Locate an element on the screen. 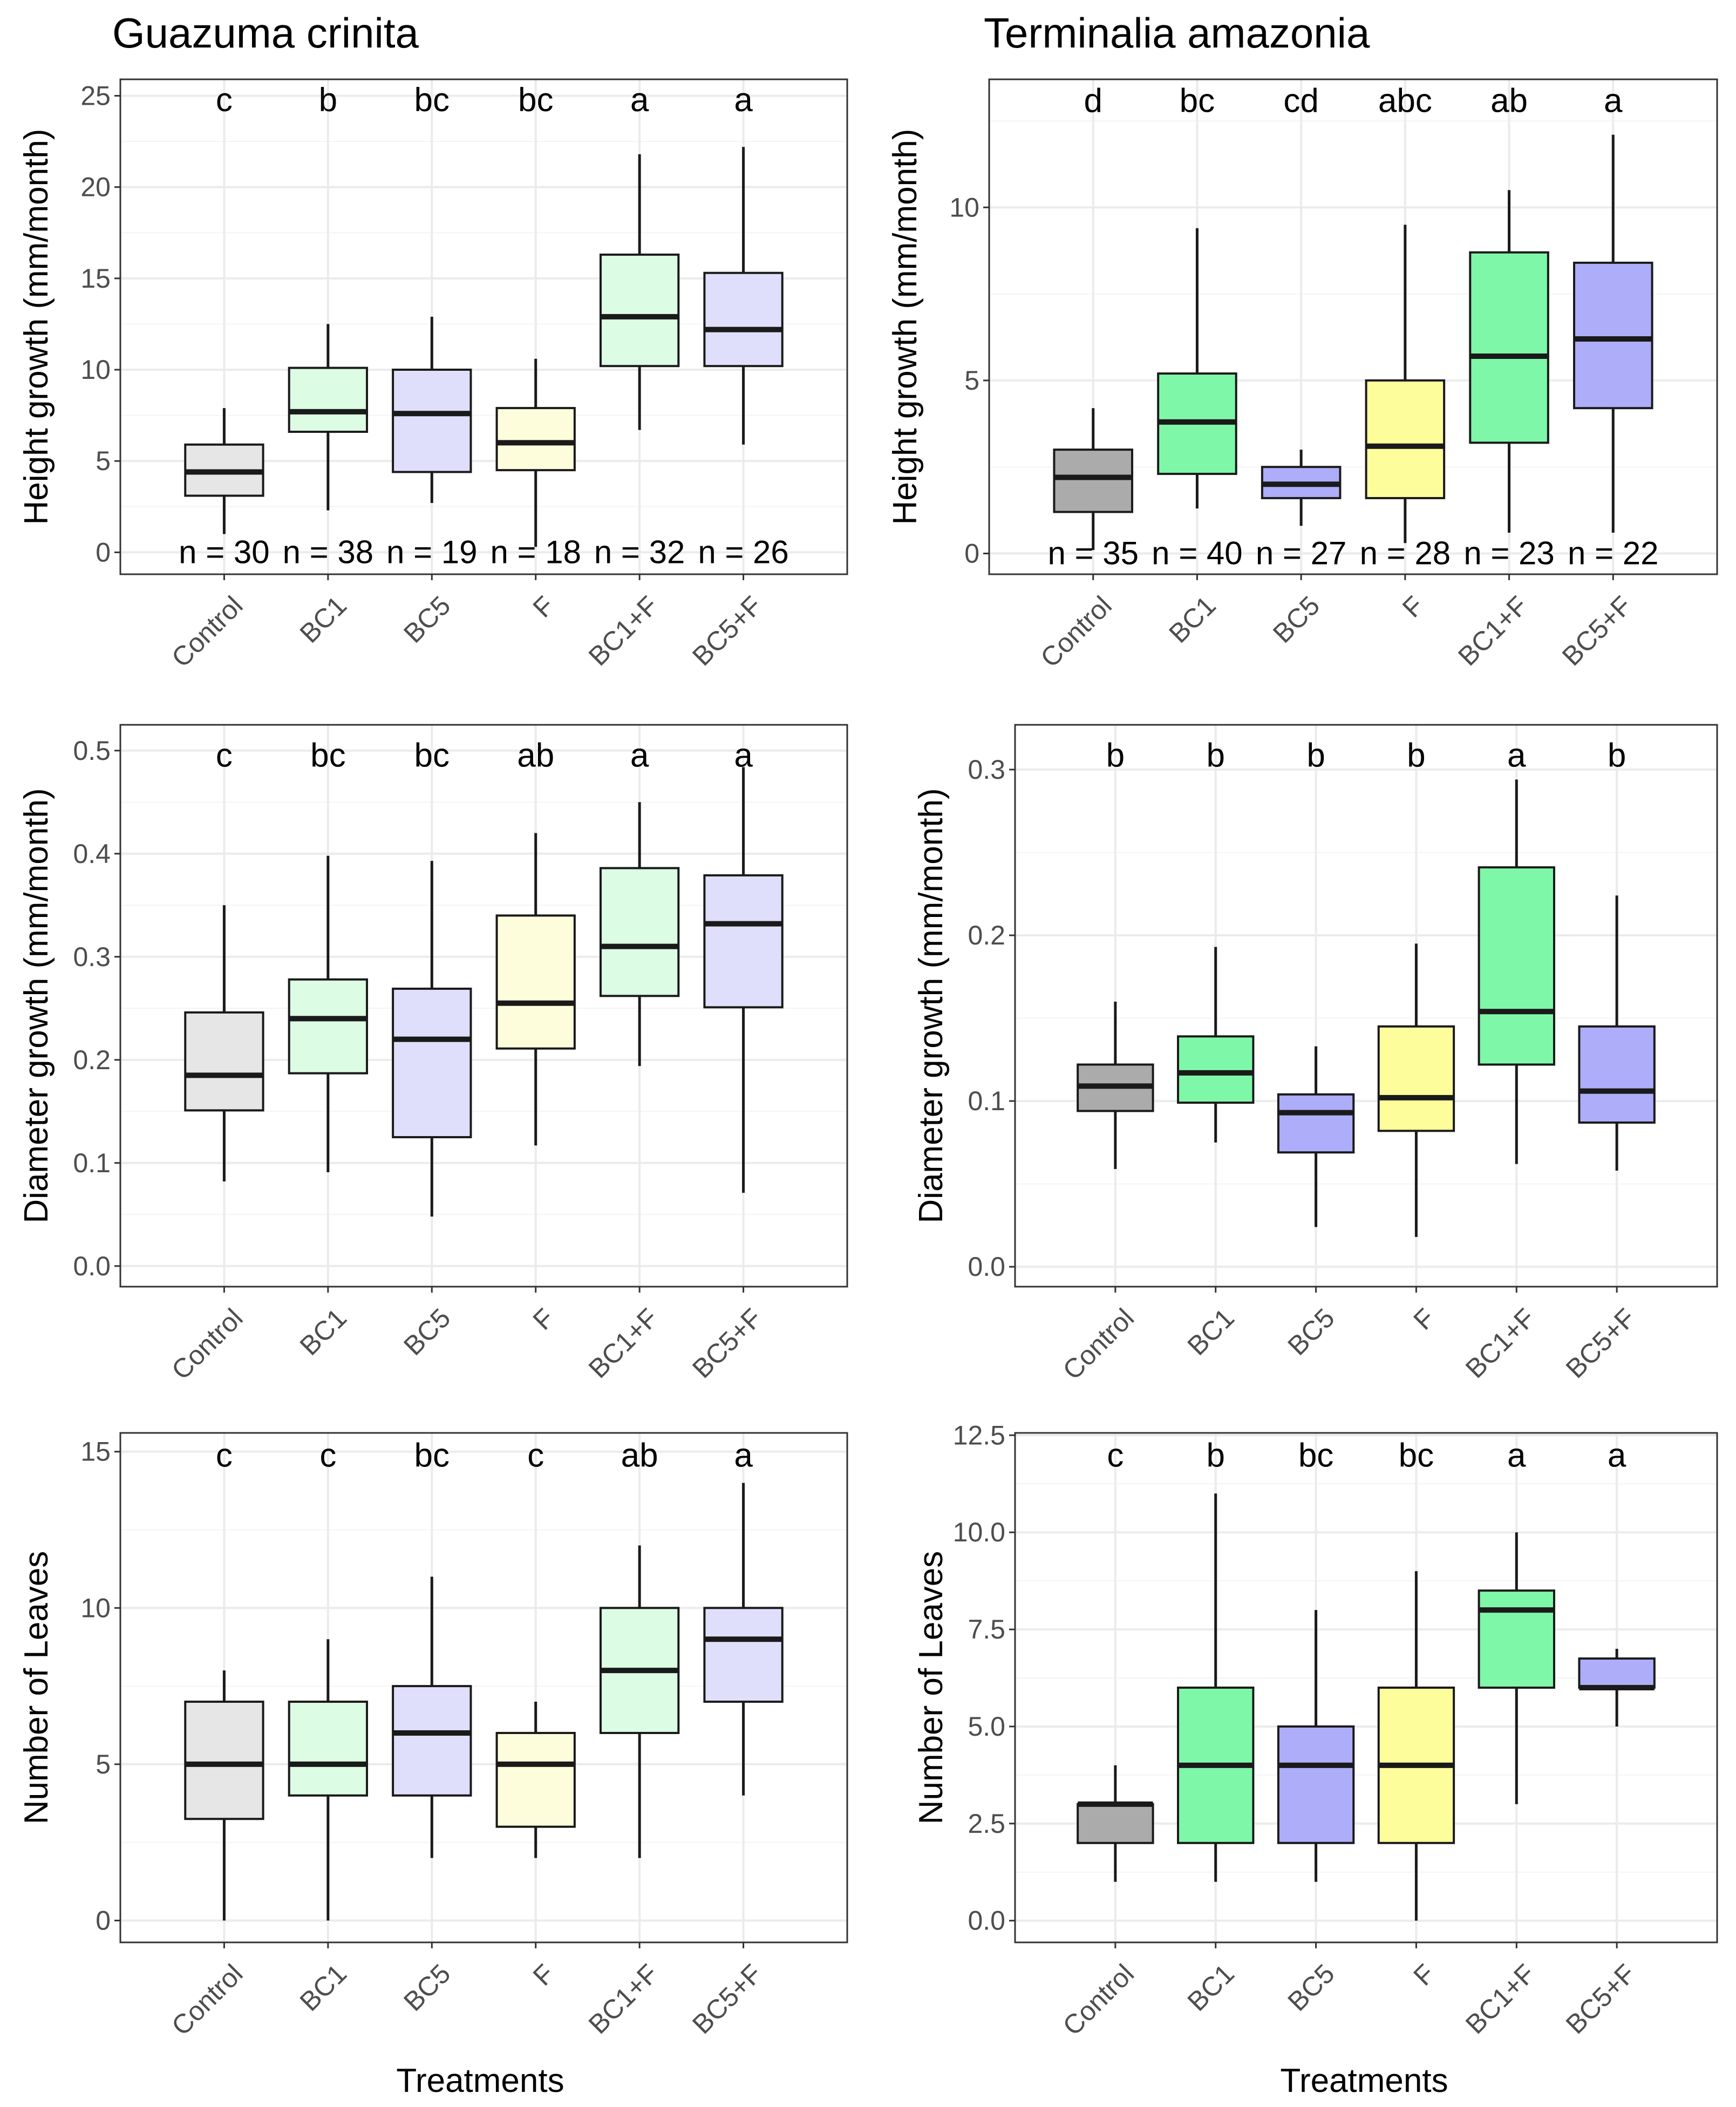 This screenshot has height=2107, width=1736. sample-size-label: n = 22 is located at coordinates (1613, 553).